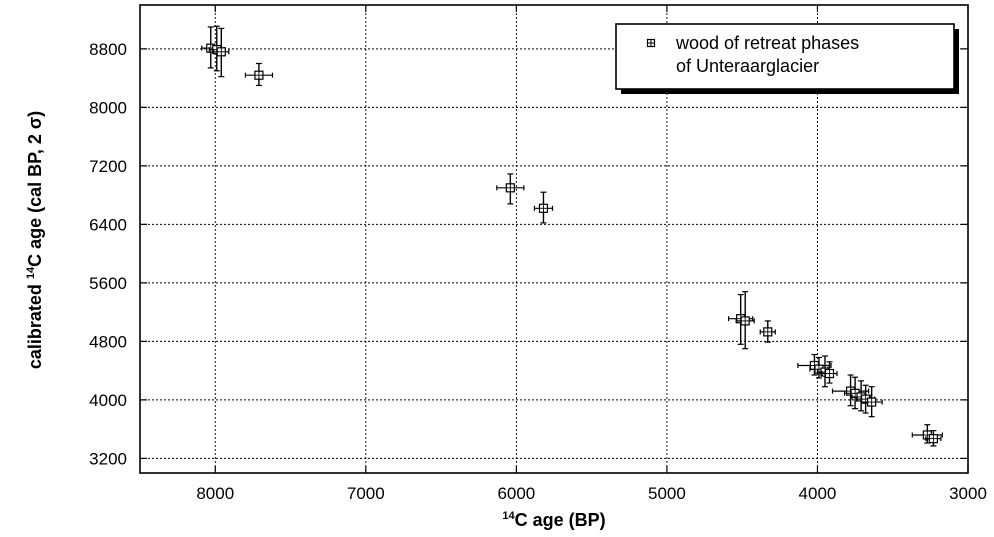 The image size is (994, 537). What do you see at coordinates (31, 272) in the screenshot?
I see `y-axis-title-sup: 14` at bounding box center [31, 272].